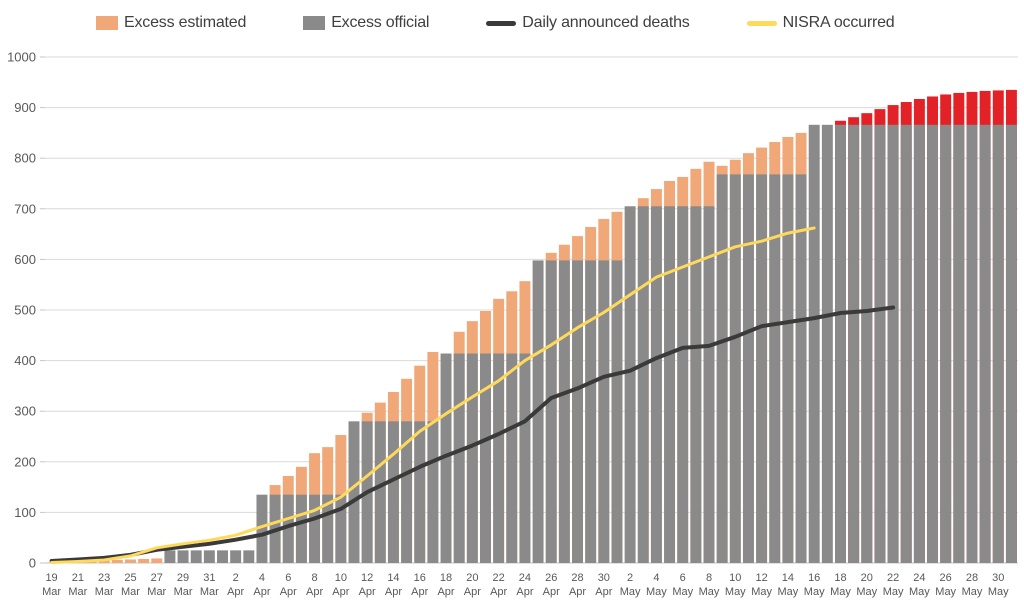  What do you see at coordinates (761, 23) in the screenshot?
I see `nisra-occurred-swatch-icon` at bounding box center [761, 23].